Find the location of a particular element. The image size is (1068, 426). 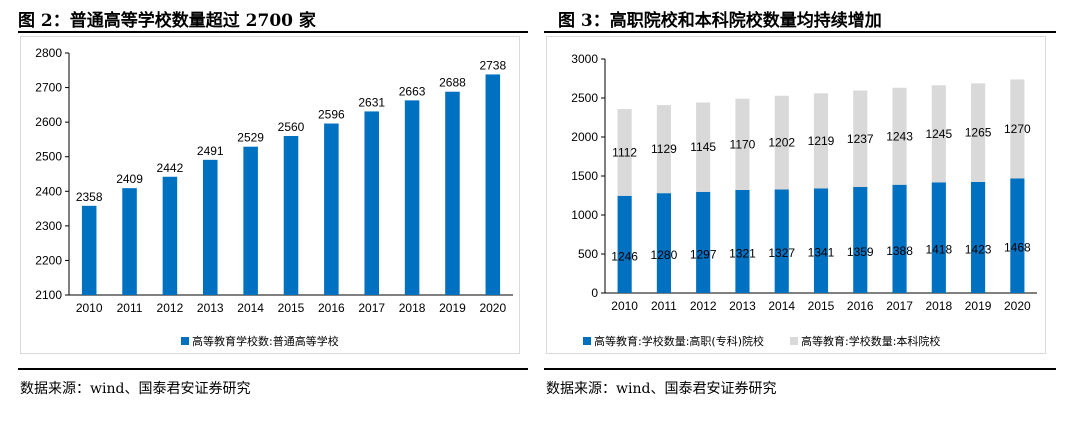

right-data-label: 1280 is located at coordinates (664, 255).